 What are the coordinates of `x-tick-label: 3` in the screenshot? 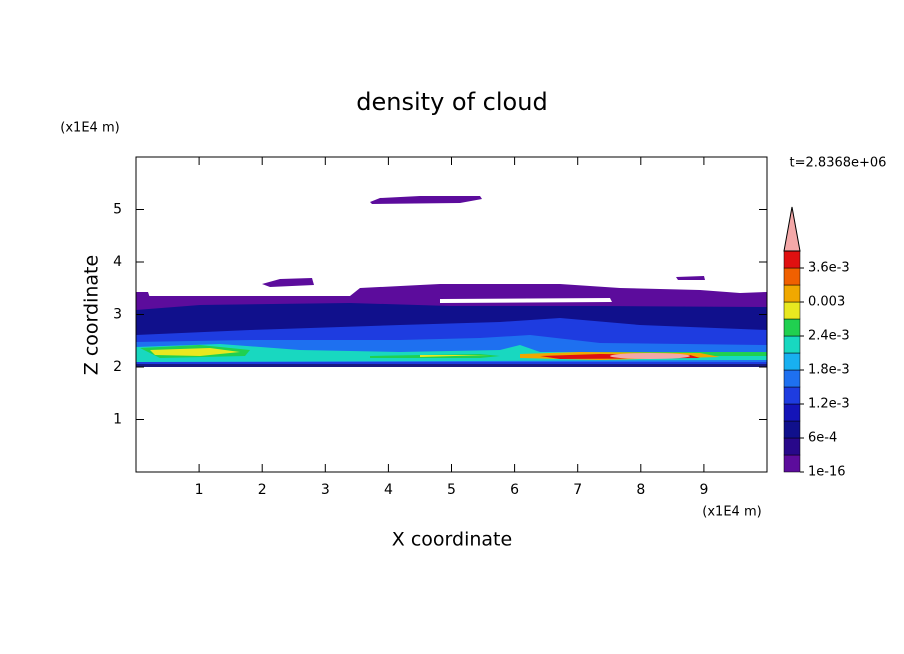 It's located at (325, 490).